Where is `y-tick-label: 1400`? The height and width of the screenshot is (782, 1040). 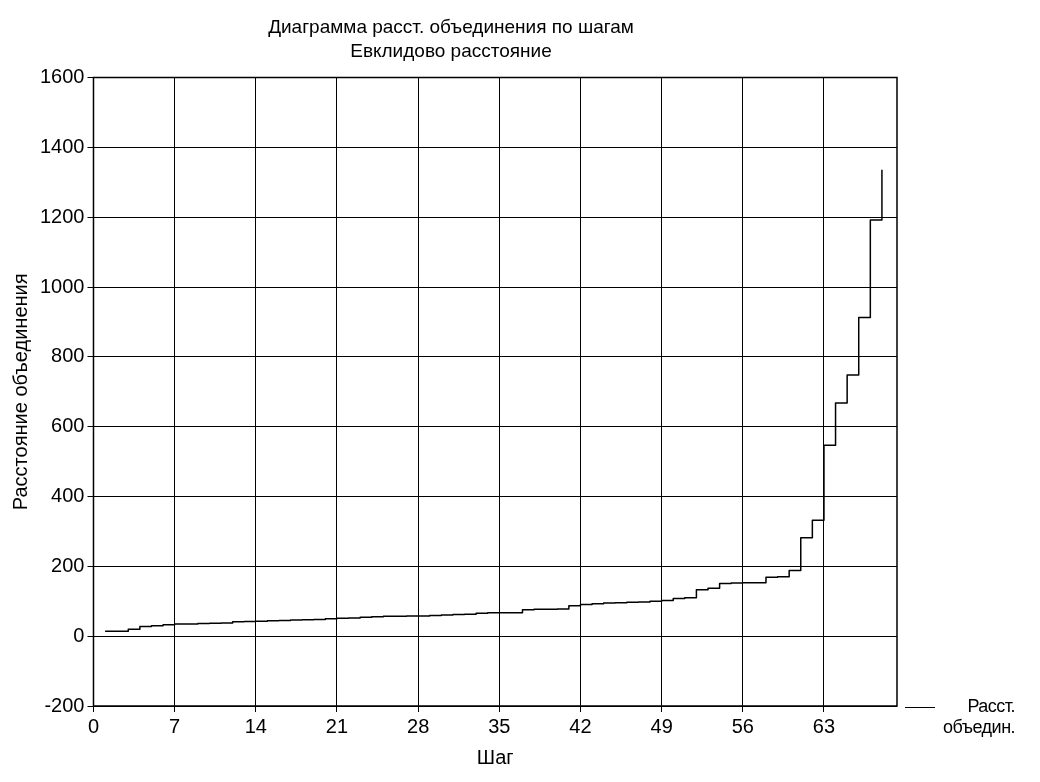 y-tick-label: 1400 is located at coordinates (62, 145).